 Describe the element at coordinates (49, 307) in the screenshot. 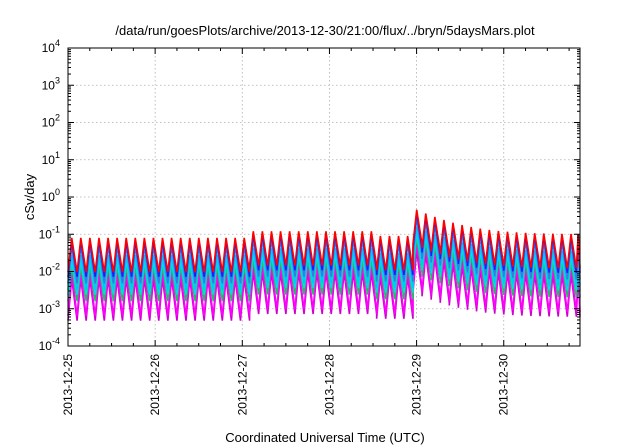

I see `y-tick-label: 10⁻³` at that location.